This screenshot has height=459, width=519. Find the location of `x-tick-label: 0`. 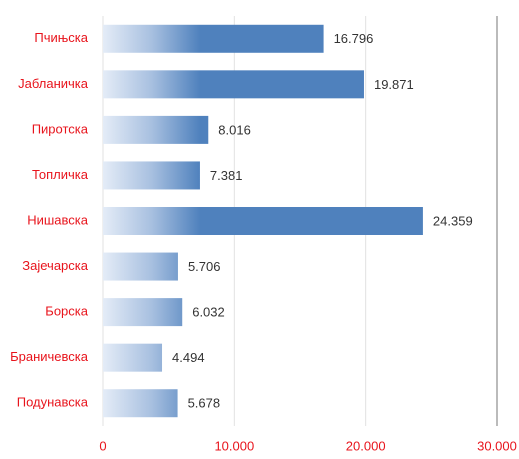

x-tick-label: 0 is located at coordinates (102, 445).